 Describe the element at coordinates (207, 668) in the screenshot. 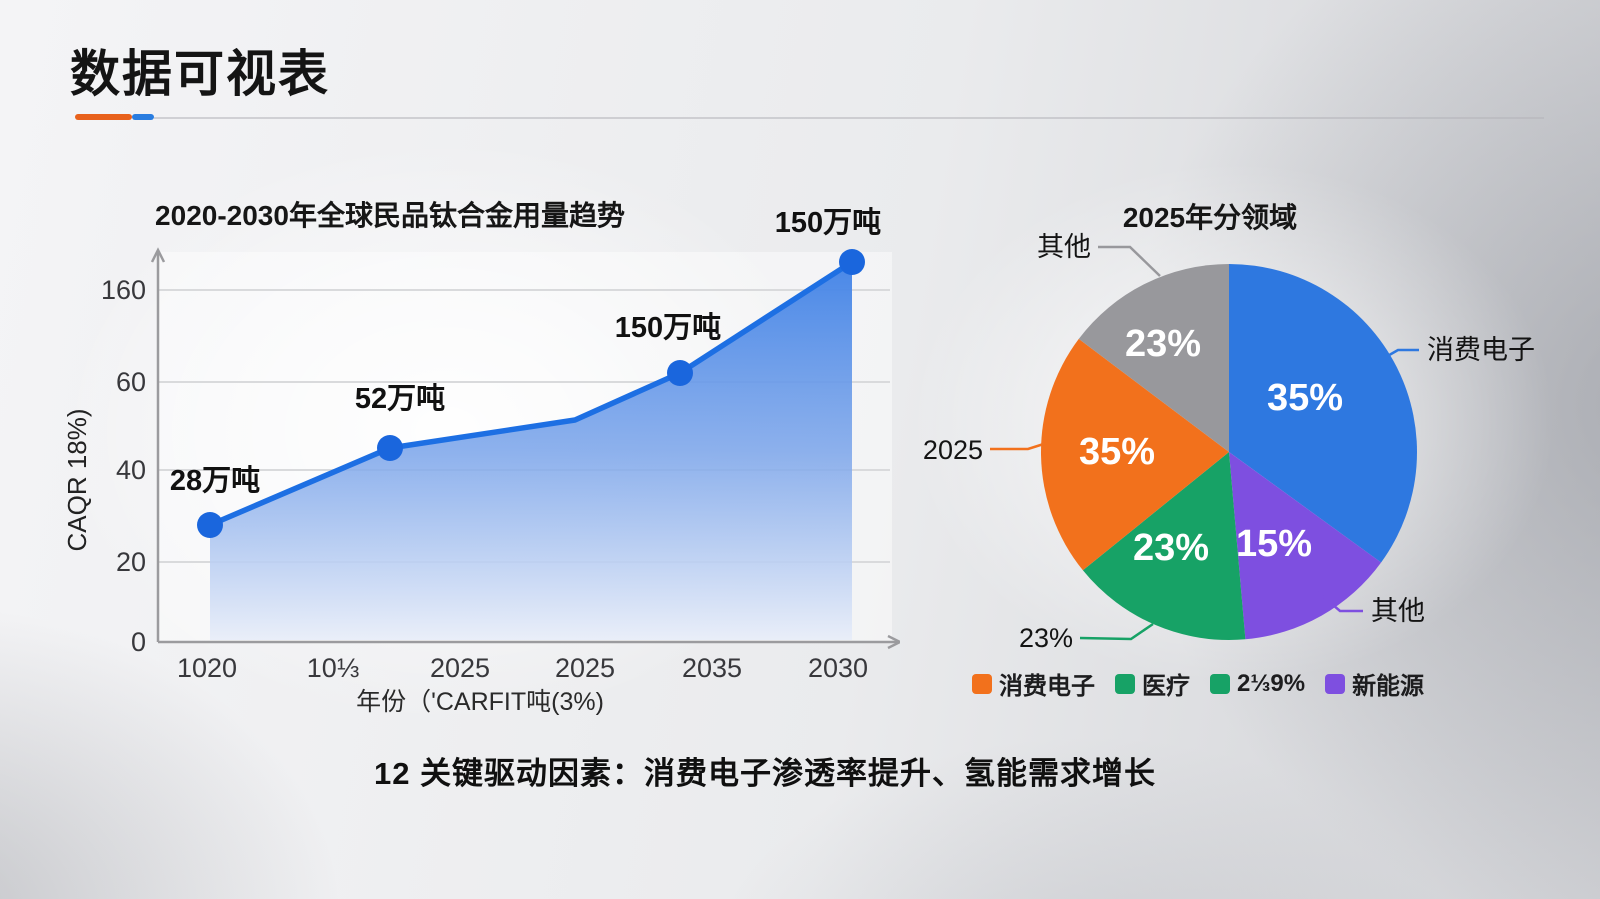

I see `svg-text: 1020` at that location.